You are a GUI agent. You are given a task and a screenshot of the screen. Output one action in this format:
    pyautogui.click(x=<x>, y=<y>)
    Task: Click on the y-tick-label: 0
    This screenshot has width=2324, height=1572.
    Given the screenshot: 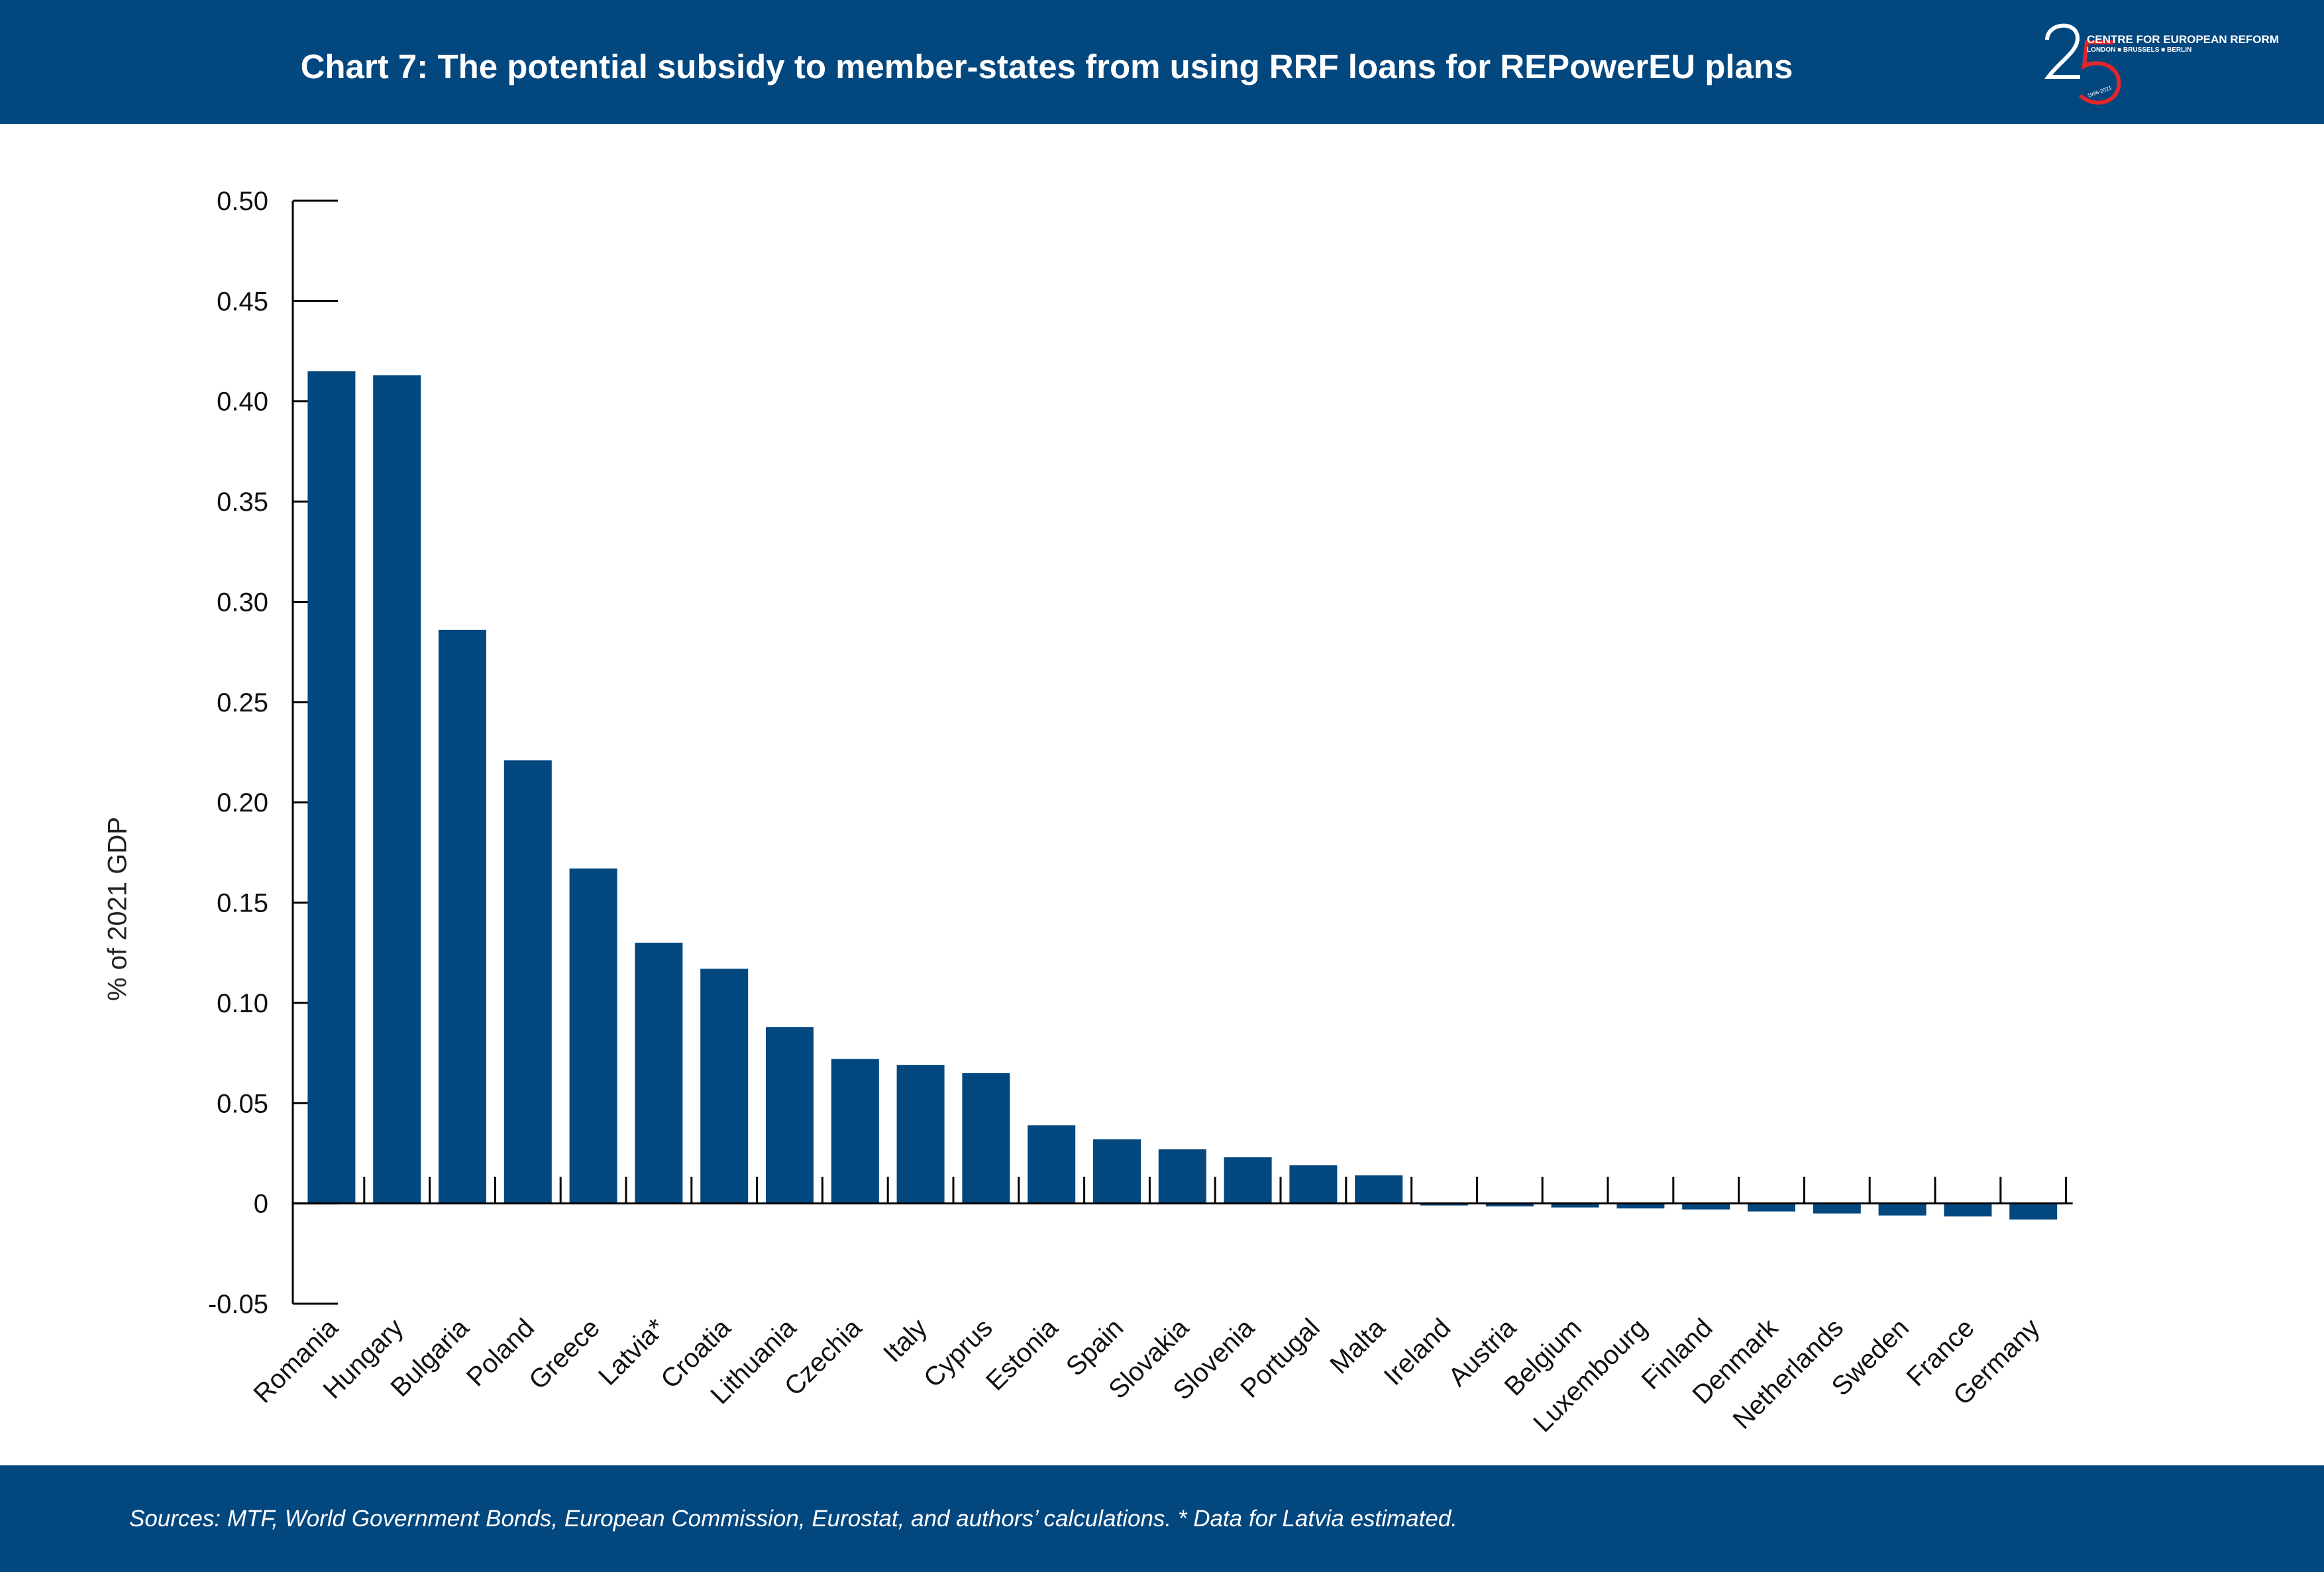 What is the action you would take?
    pyautogui.click(x=261, y=1204)
    